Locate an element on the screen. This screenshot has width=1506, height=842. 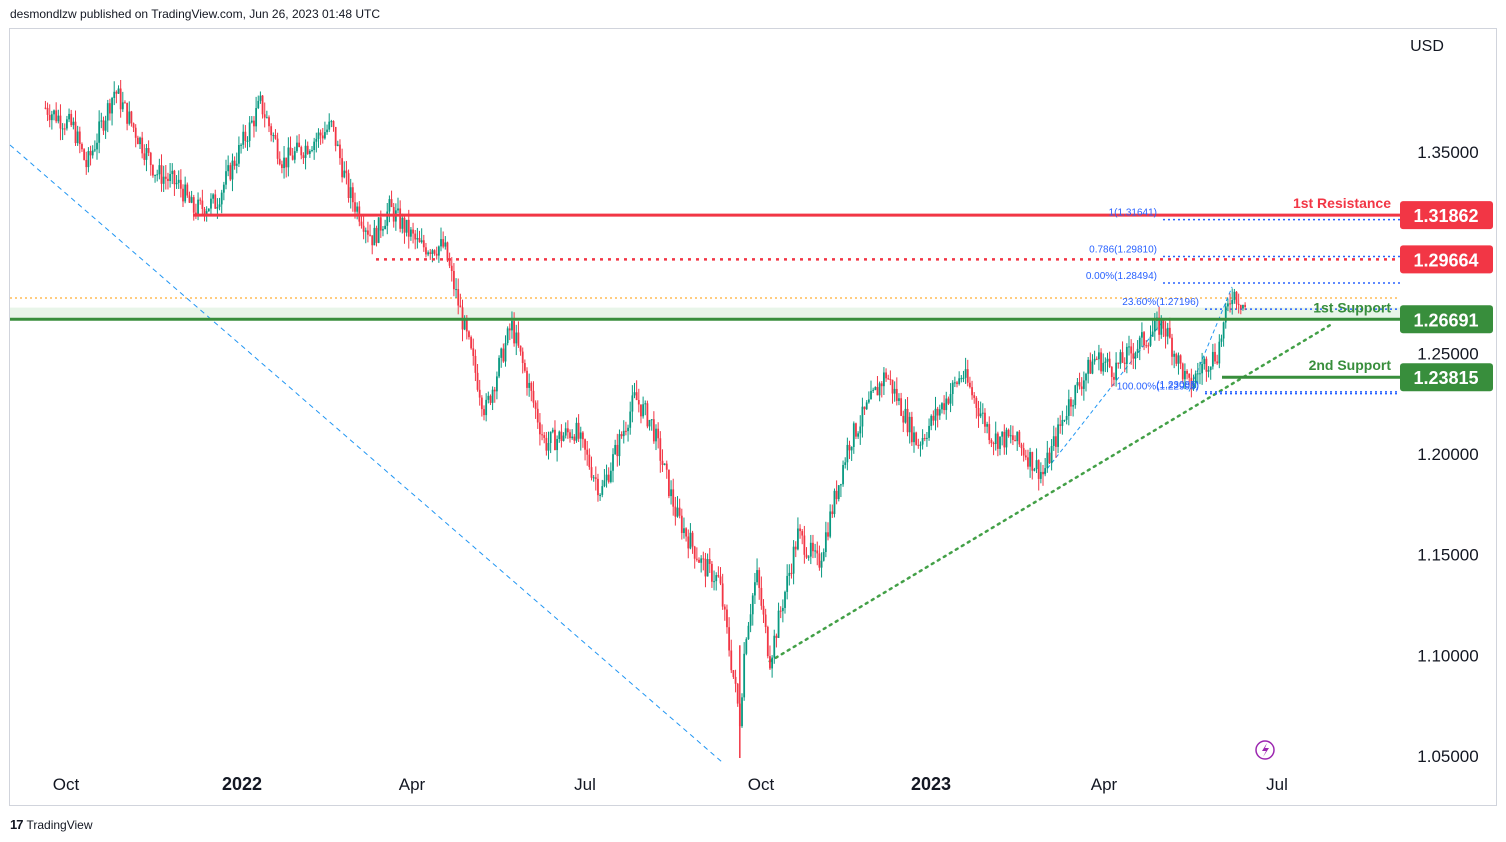
x-tick-2: Apr is located at coordinates (412, 784).